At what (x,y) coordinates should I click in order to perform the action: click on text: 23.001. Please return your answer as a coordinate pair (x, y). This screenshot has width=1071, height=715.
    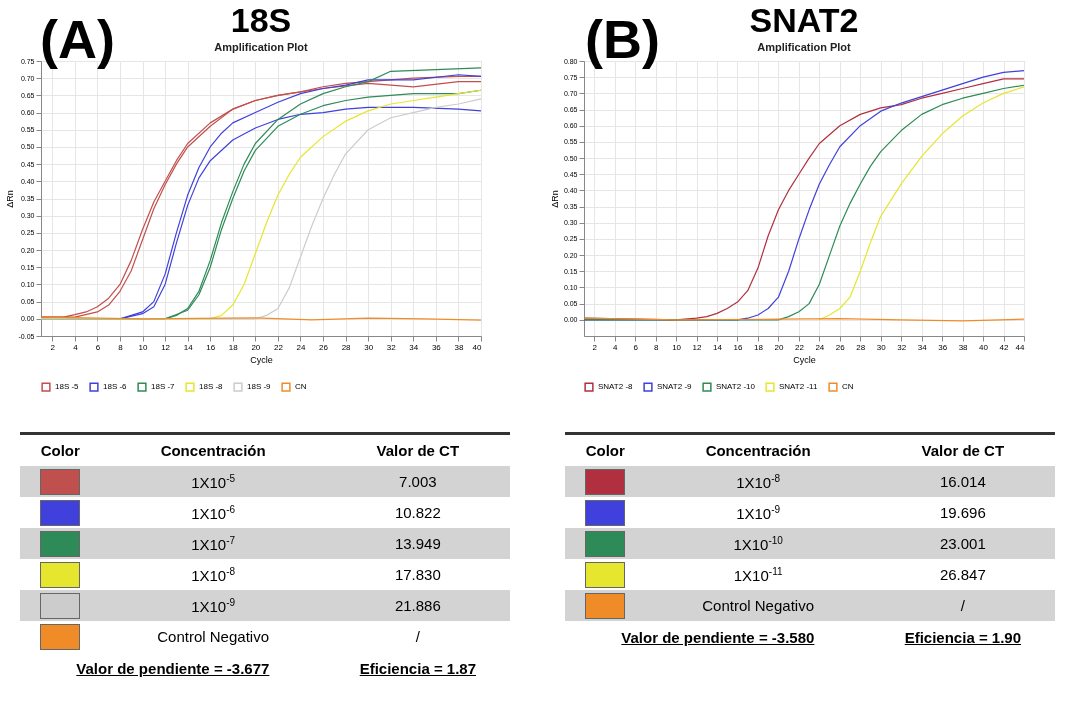
    Looking at the image, I should click on (962, 543).